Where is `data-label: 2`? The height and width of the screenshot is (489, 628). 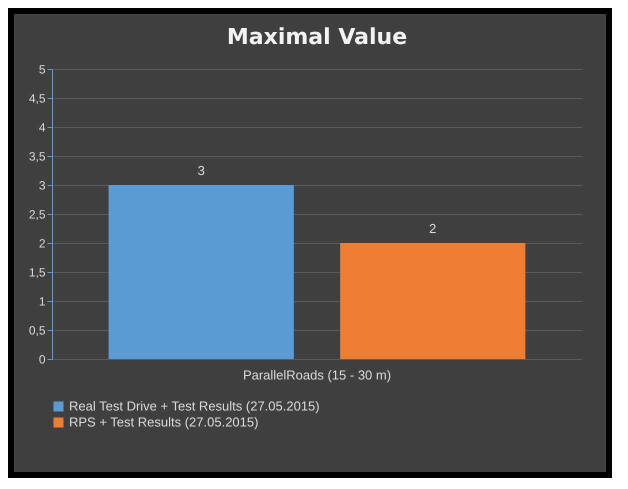 data-label: 2 is located at coordinates (432, 228).